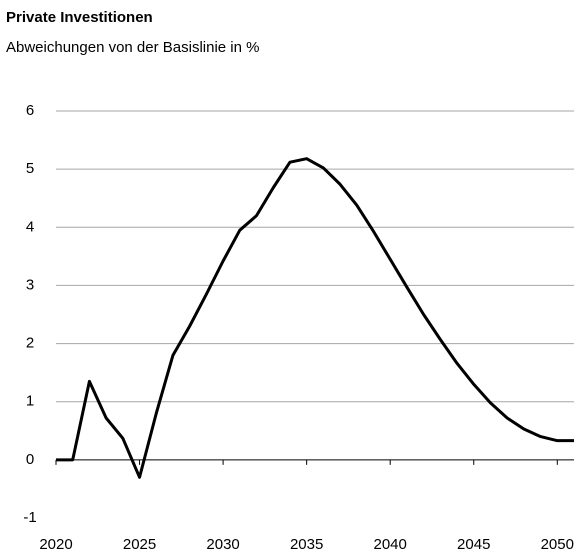 The height and width of the screenshot is (554, 587). Describe the element at coordinates (30, 110) in the screenshot. I see `y-tick-label: 6` at that location.